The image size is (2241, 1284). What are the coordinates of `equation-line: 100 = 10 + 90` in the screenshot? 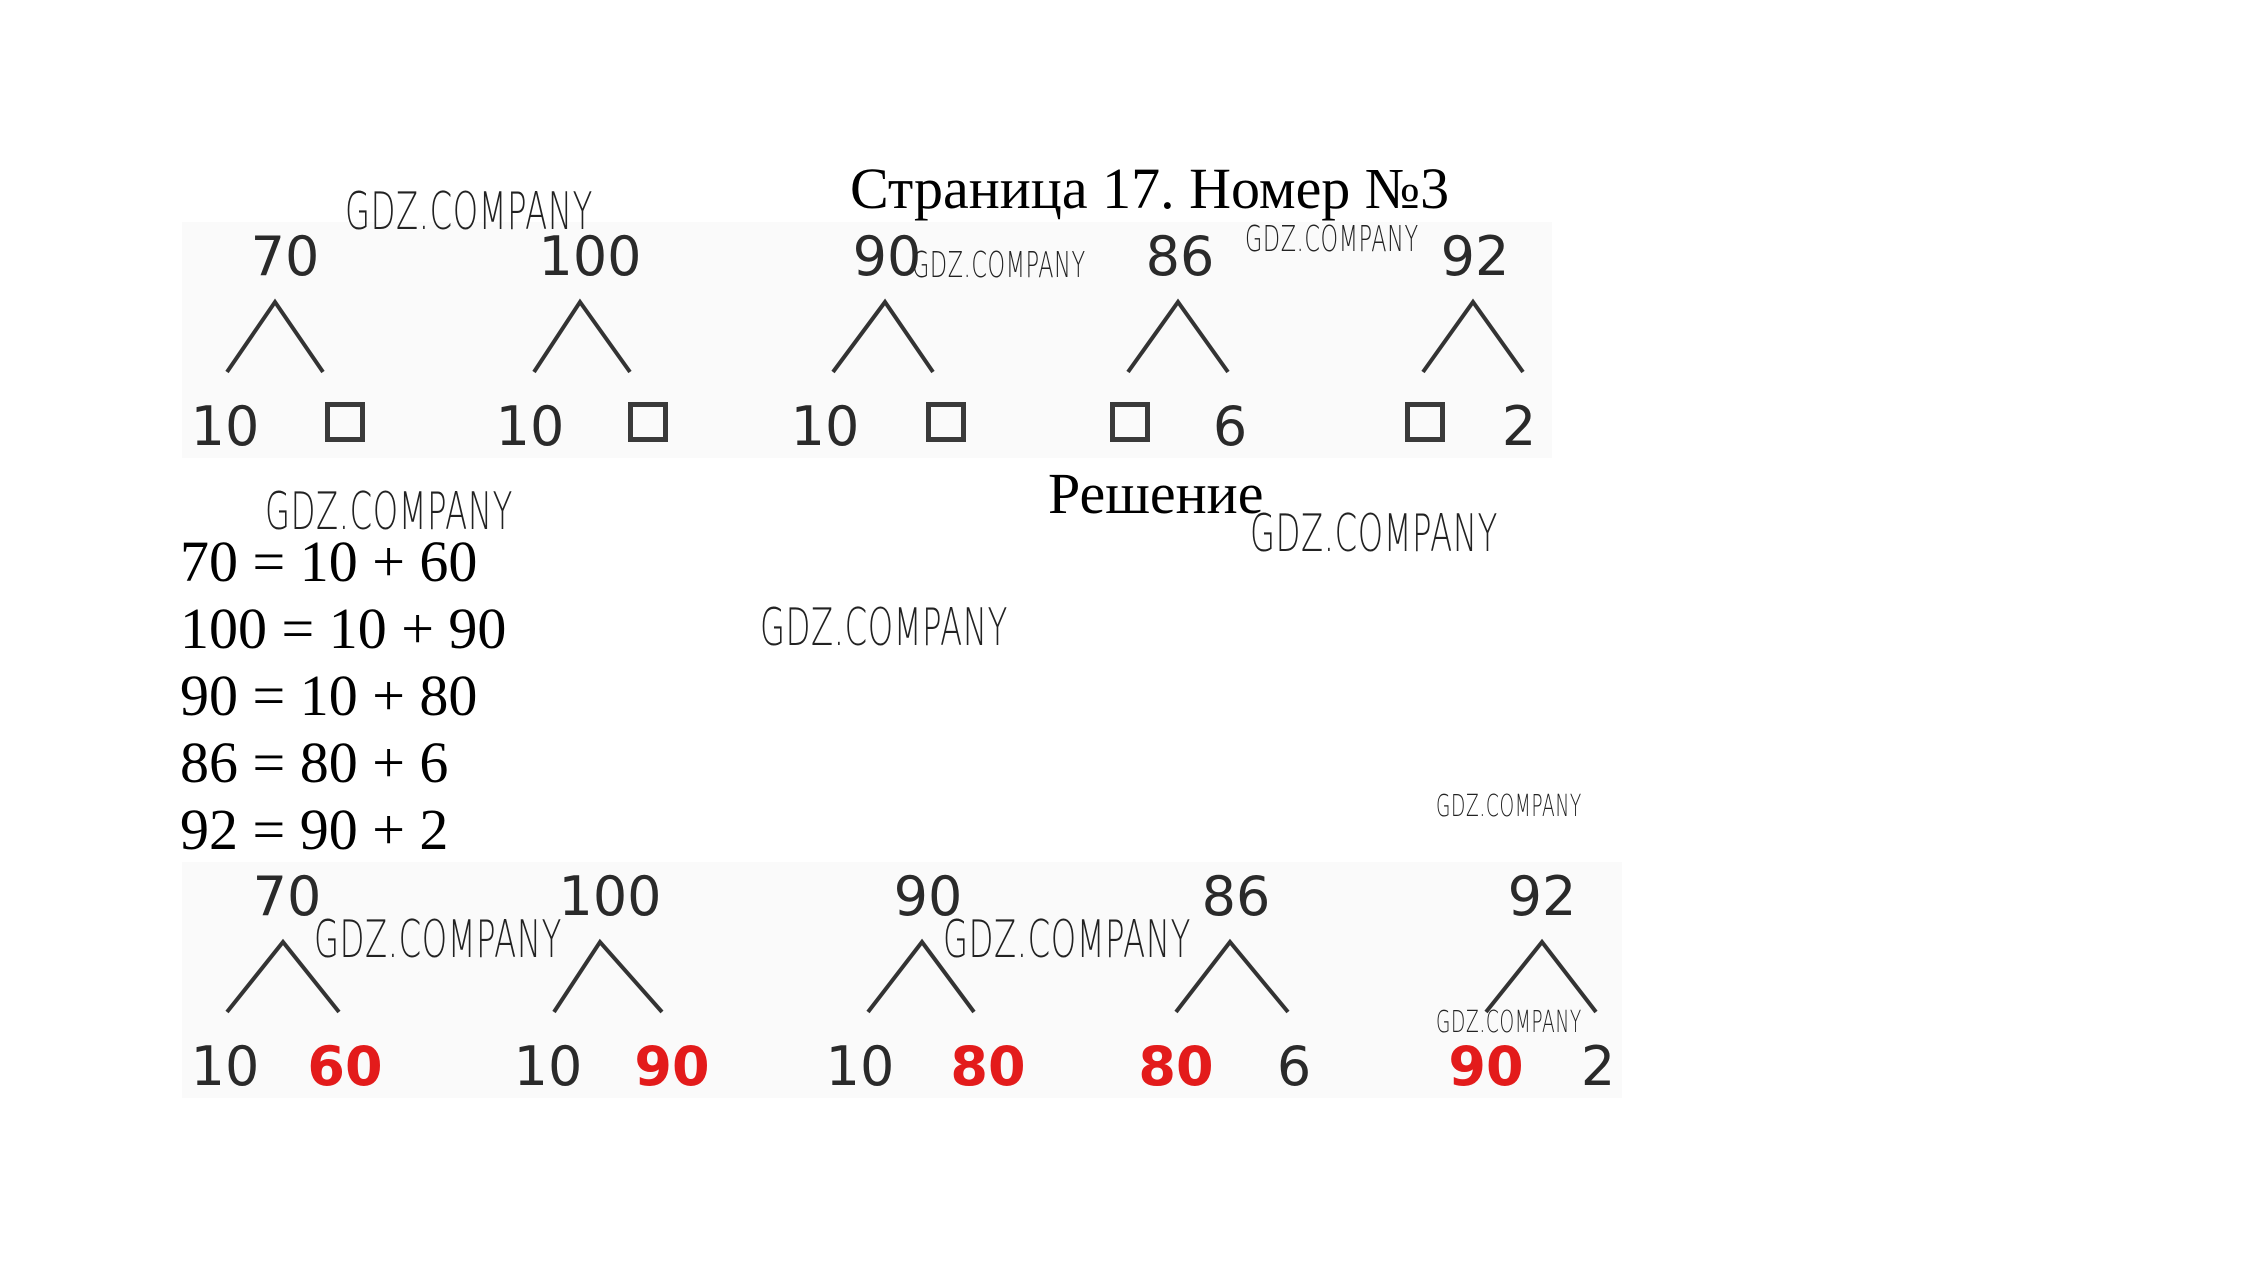 It's located at (343, 628).